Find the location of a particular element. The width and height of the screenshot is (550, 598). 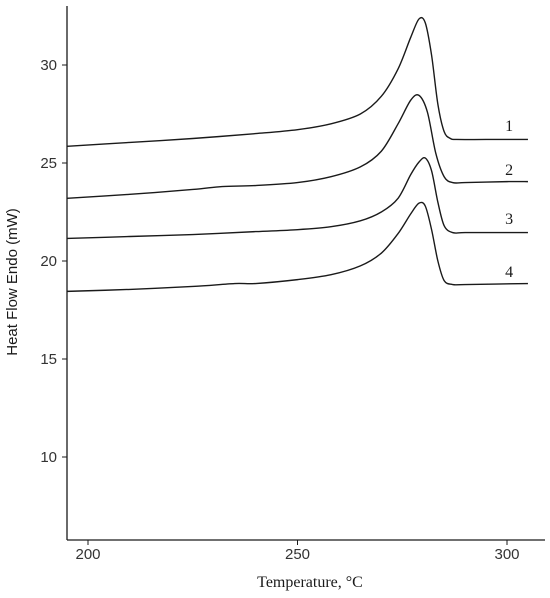

x-tick-label: 300 is located at coordinates (506, 554).